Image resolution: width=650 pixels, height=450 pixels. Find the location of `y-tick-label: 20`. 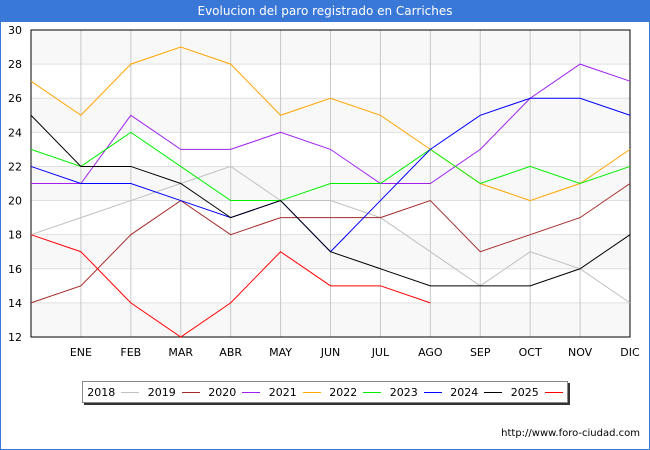

y-tick-label: 20 is located at coordinates (15, 201).